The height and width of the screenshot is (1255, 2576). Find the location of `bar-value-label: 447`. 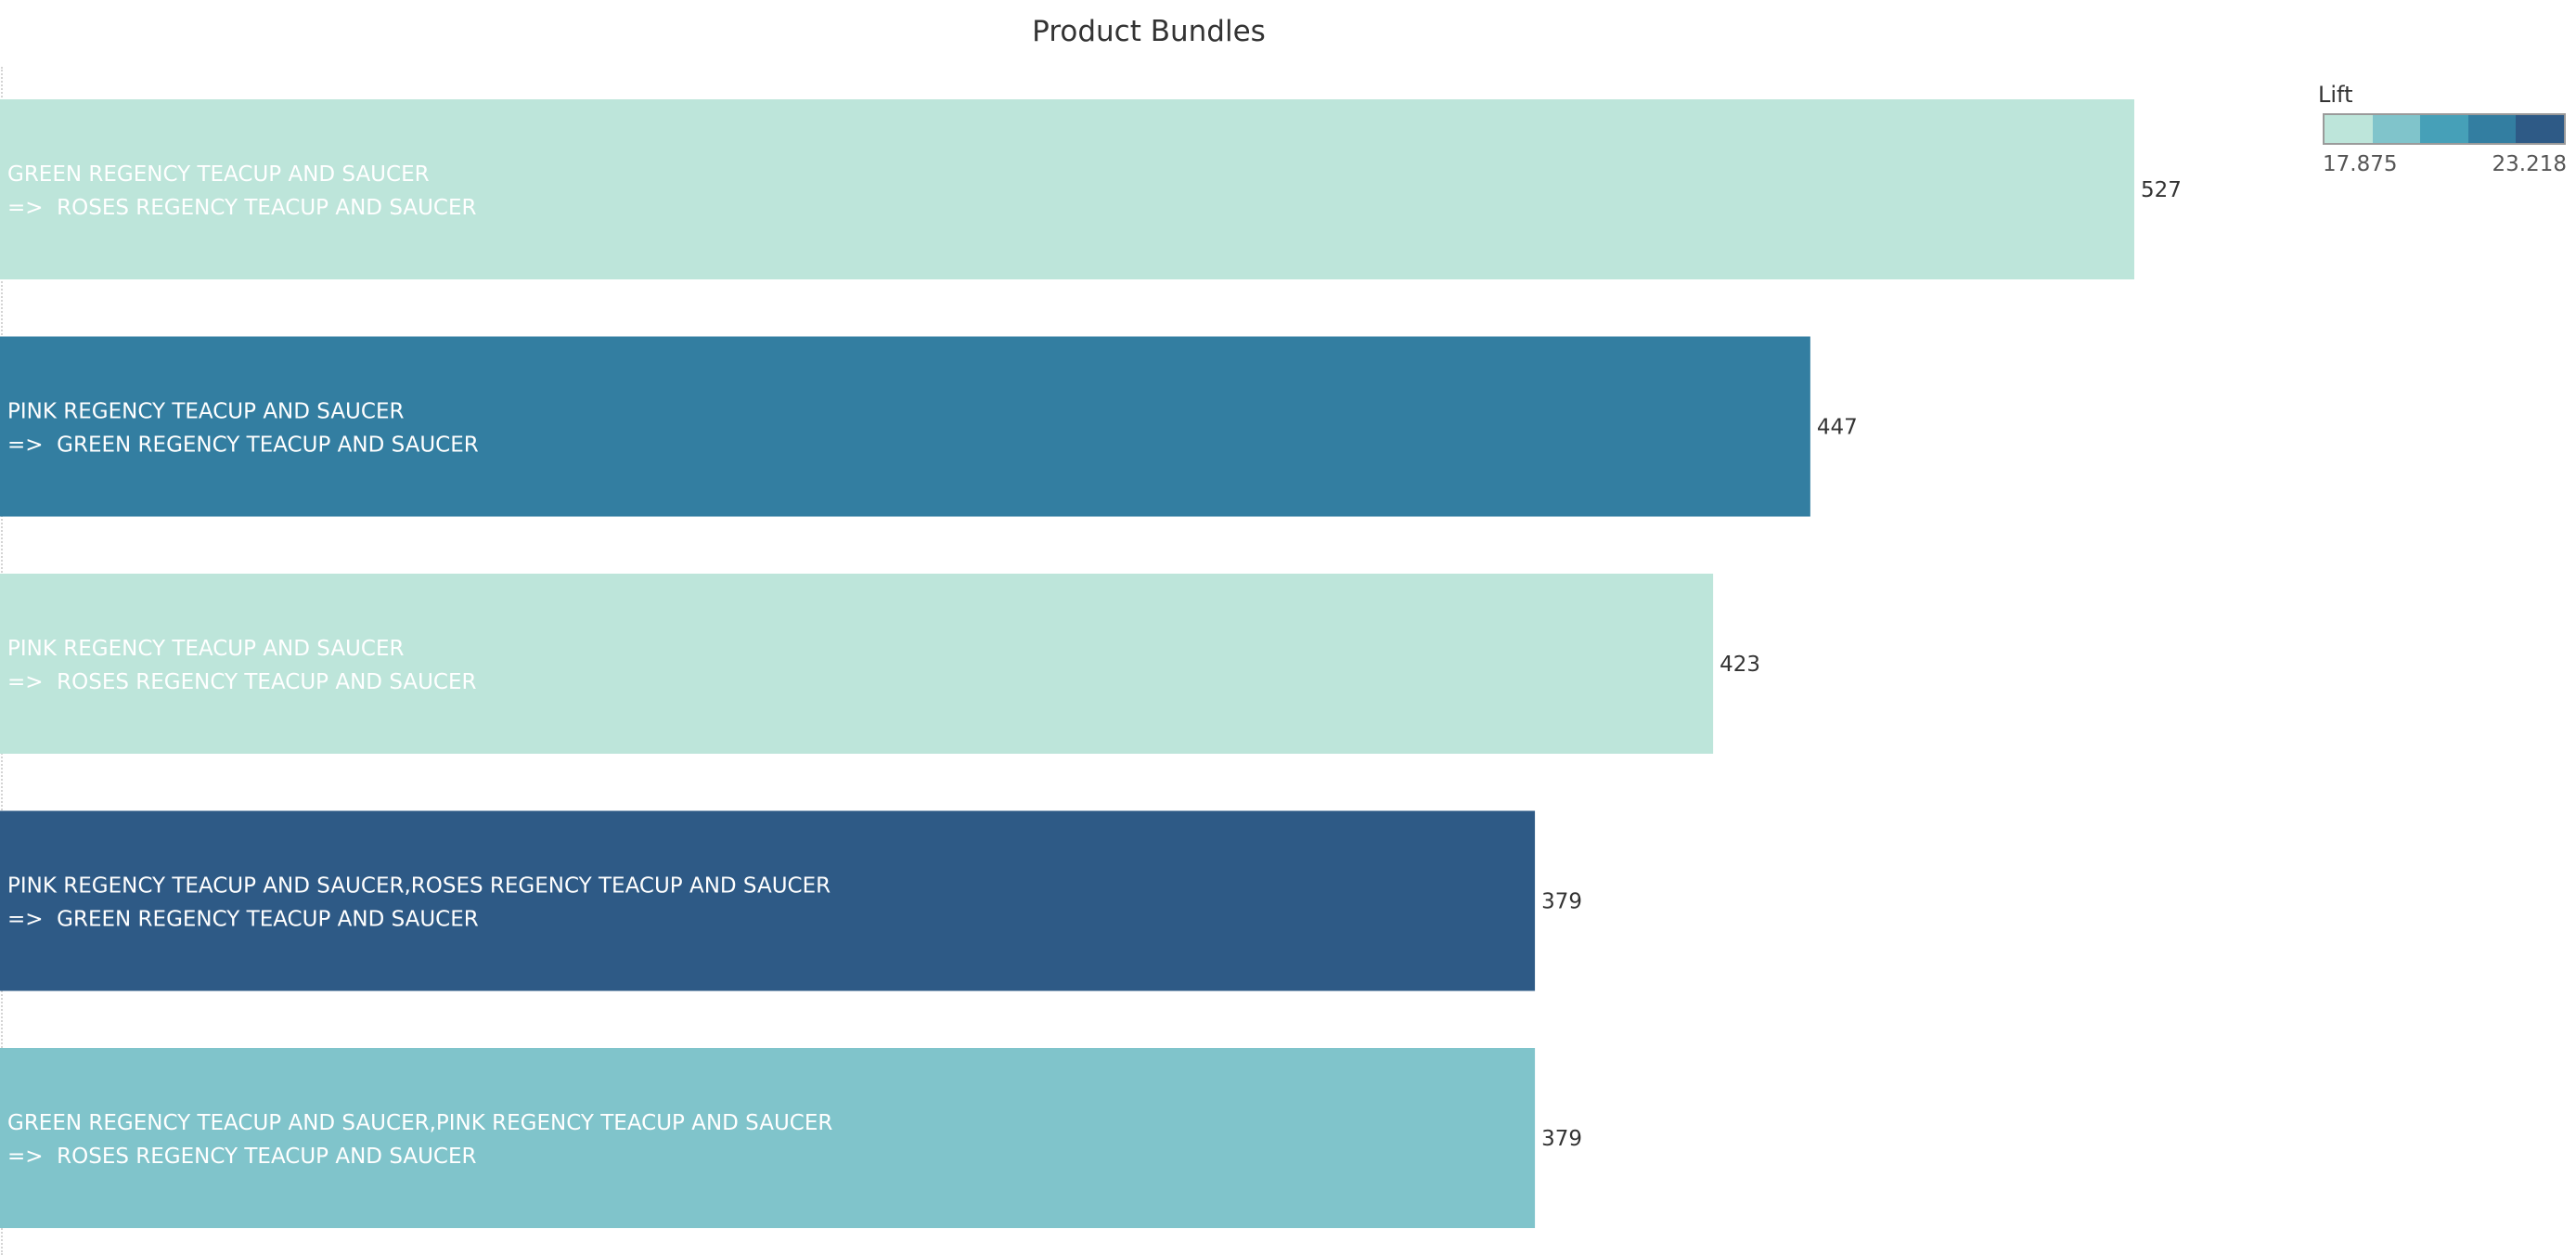

bar-value-label: 447 is located at coordinates (1837, 428).